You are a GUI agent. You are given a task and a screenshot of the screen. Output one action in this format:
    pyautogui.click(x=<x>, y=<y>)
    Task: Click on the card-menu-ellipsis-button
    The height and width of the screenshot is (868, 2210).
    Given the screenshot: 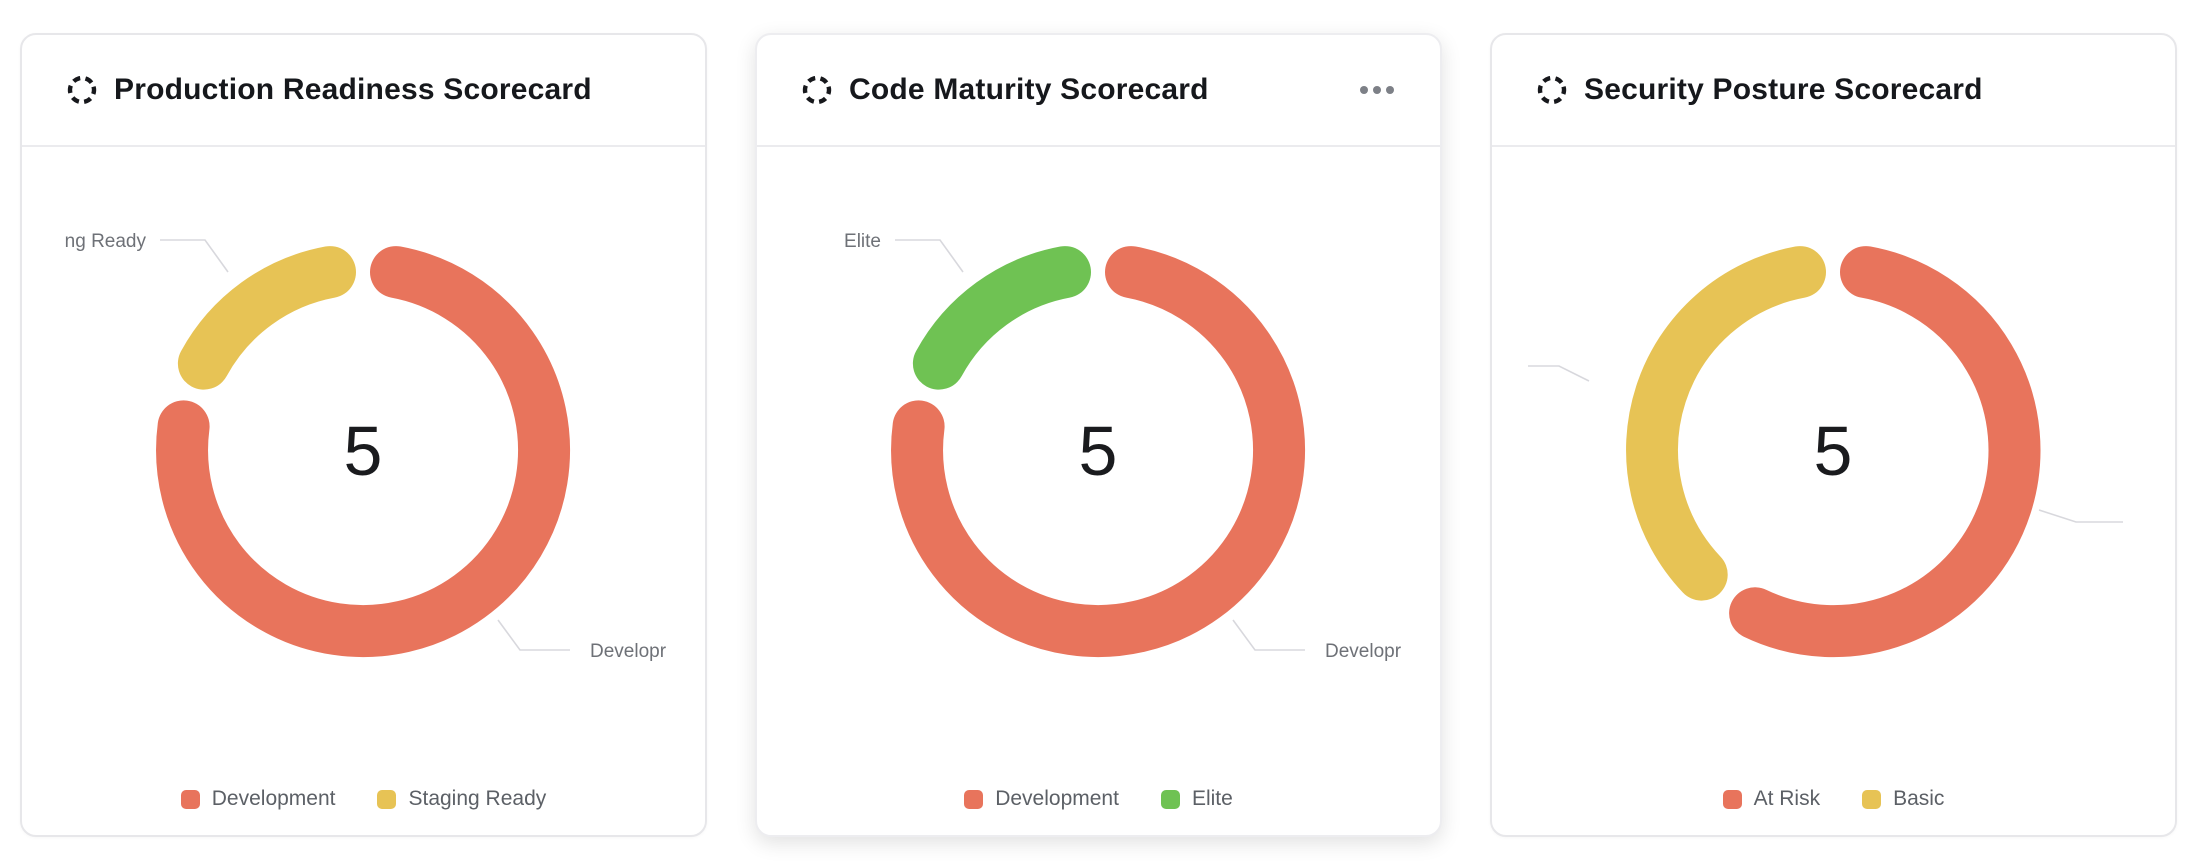 What is the action you would take?
    pyautogui.click(x=1377, y=90)
    